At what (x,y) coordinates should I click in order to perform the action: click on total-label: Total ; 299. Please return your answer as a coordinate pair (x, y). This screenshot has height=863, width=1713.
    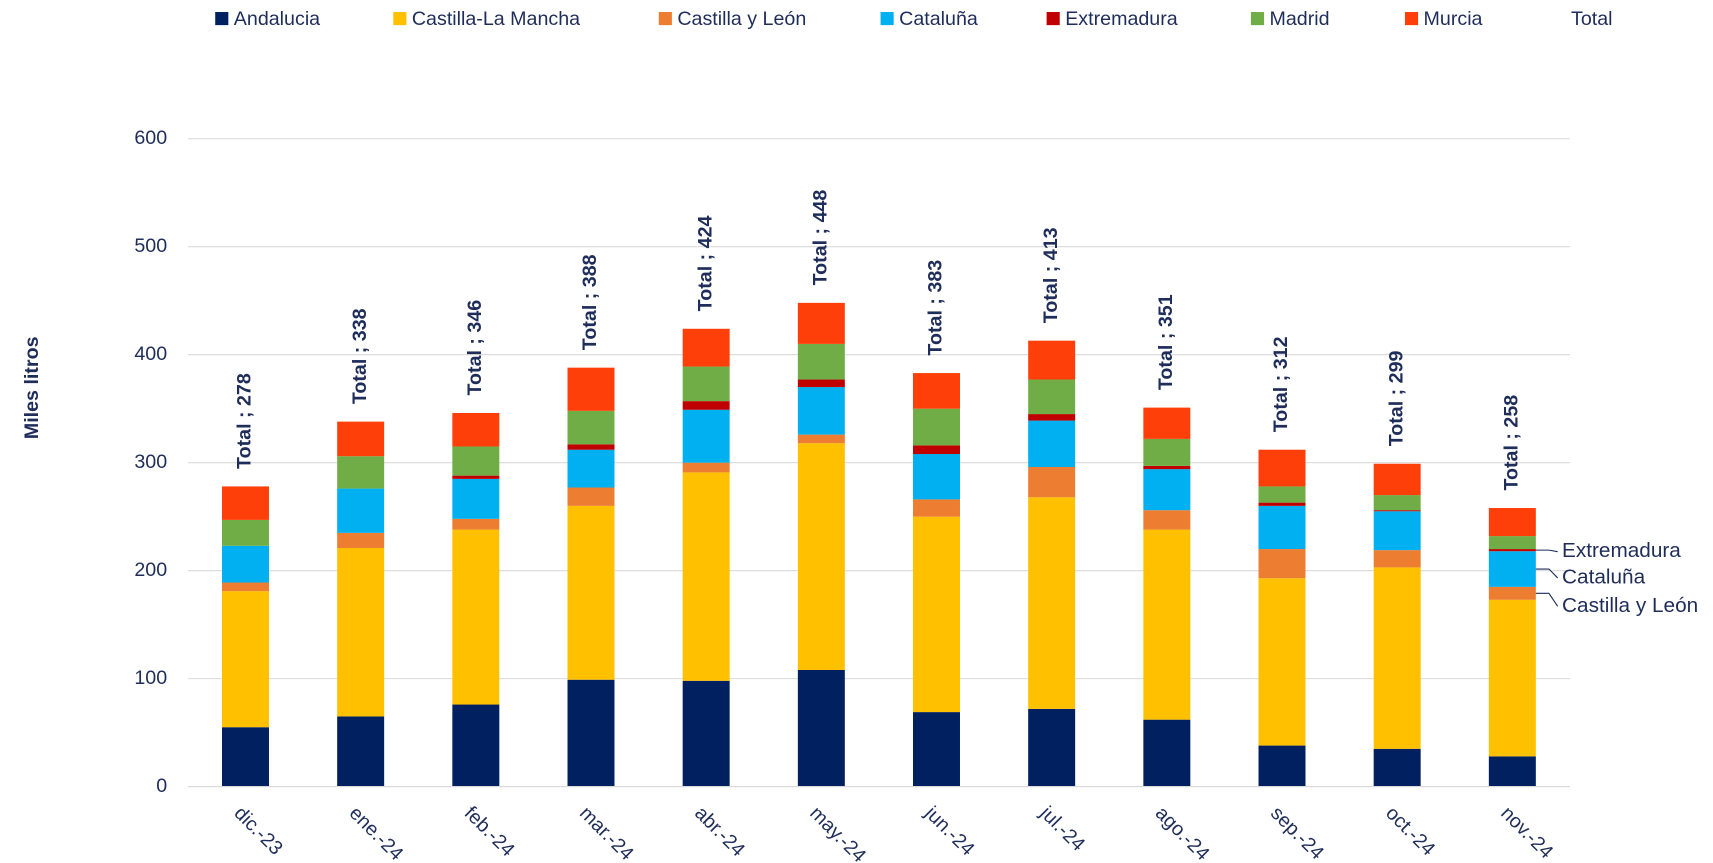
    Looking at the image, I should click on (1396, 398).